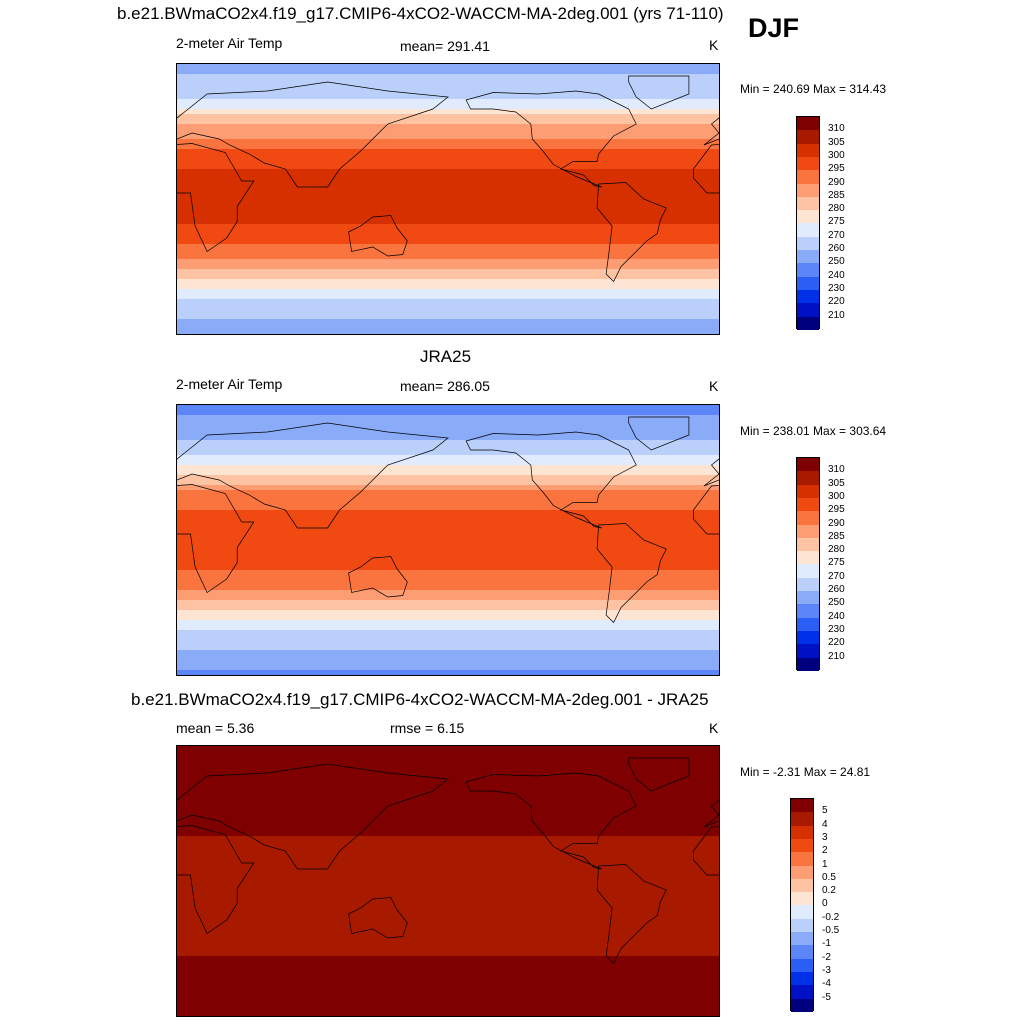 This screenshot has height=1024, width=1024. I want to click on colorbar-tick-label: 310, so click(836, 470).